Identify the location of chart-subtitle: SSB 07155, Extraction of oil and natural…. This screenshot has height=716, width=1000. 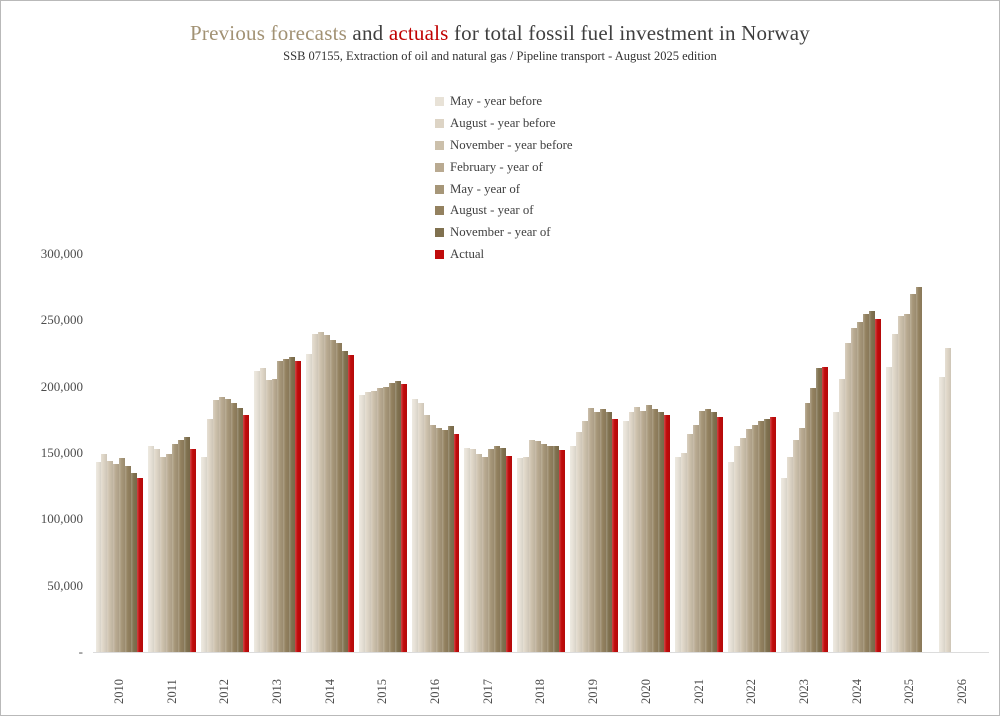
(500, 56).